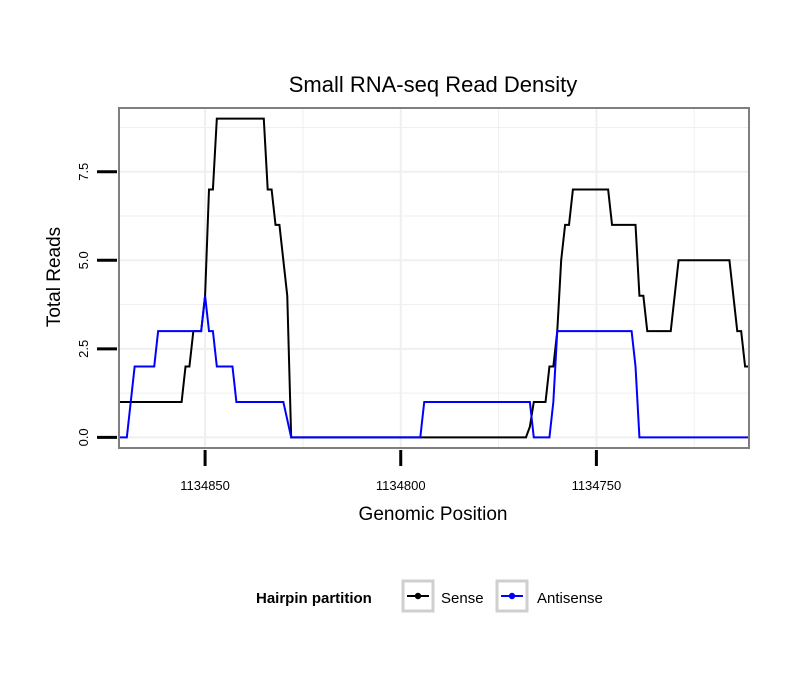  What do you see at coordinates (83, 437) in the screenshot?
I see `y-tick-label: 0.0` at bounding box center [83, 437].